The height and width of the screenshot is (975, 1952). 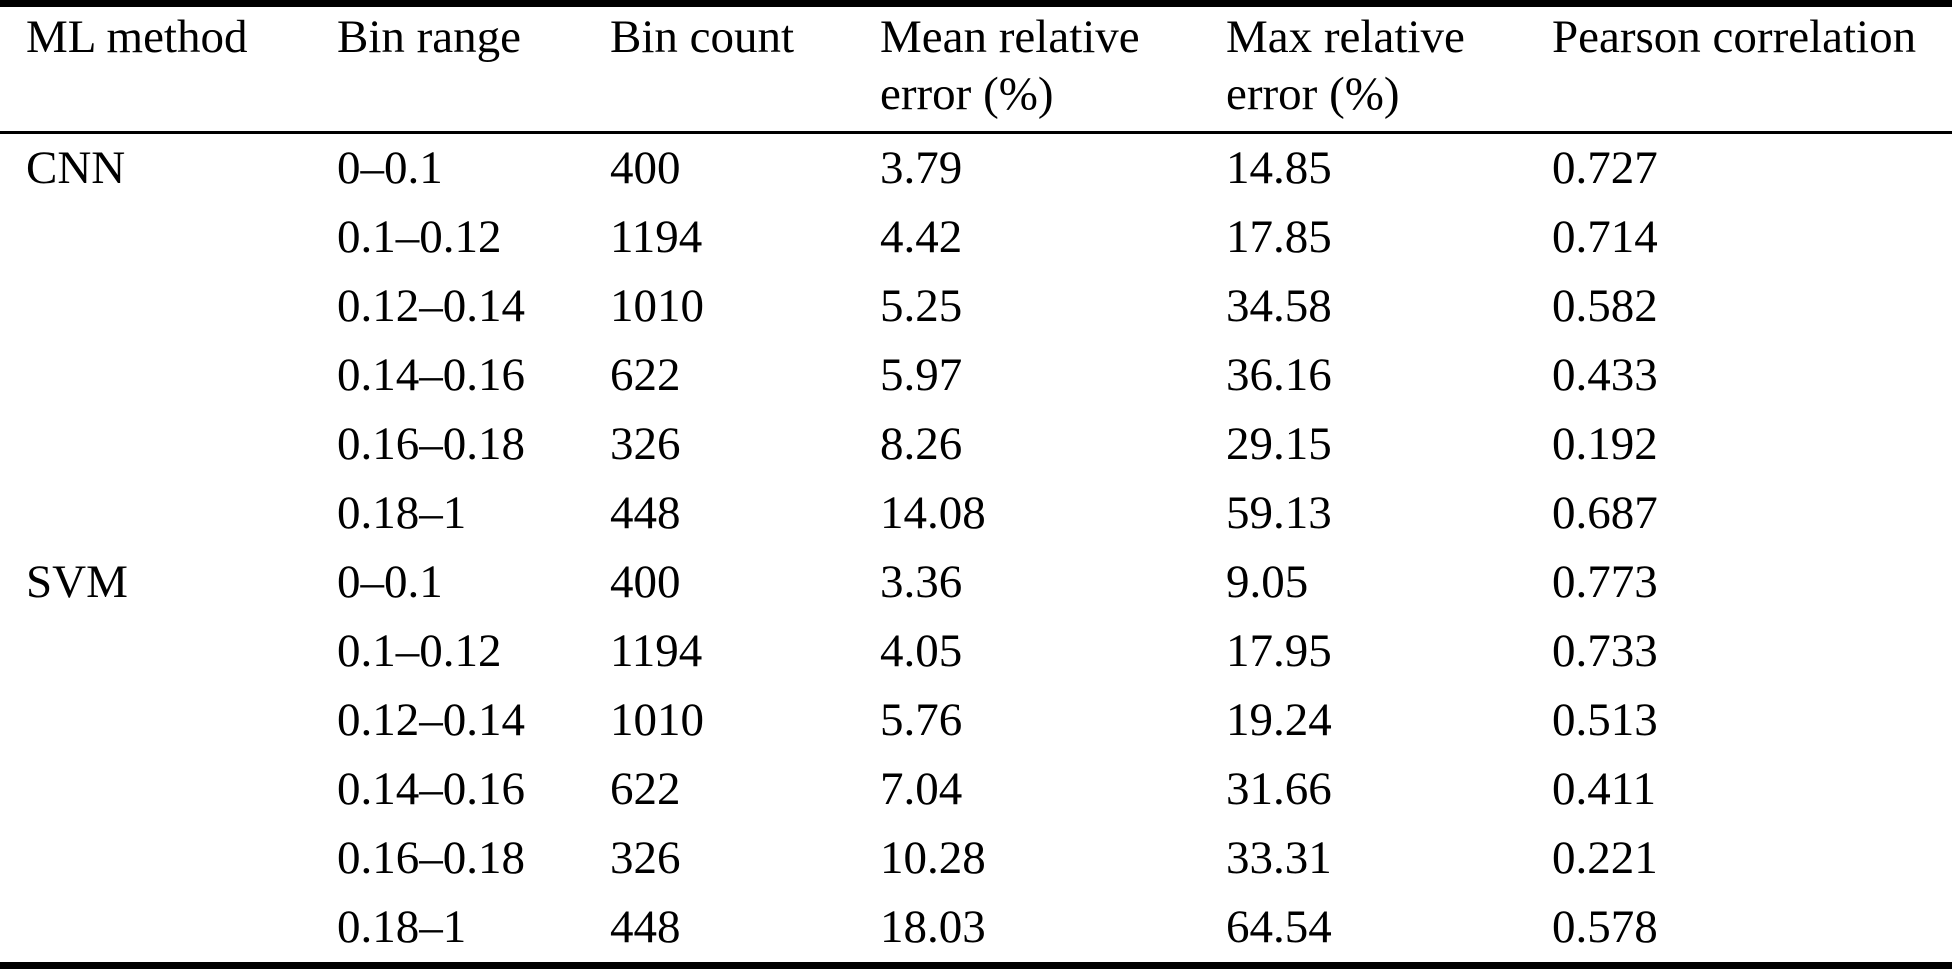 I want to click on table-row: 0.18–1 448 18.03 64.54 0.578, so click(x=976, y=927).